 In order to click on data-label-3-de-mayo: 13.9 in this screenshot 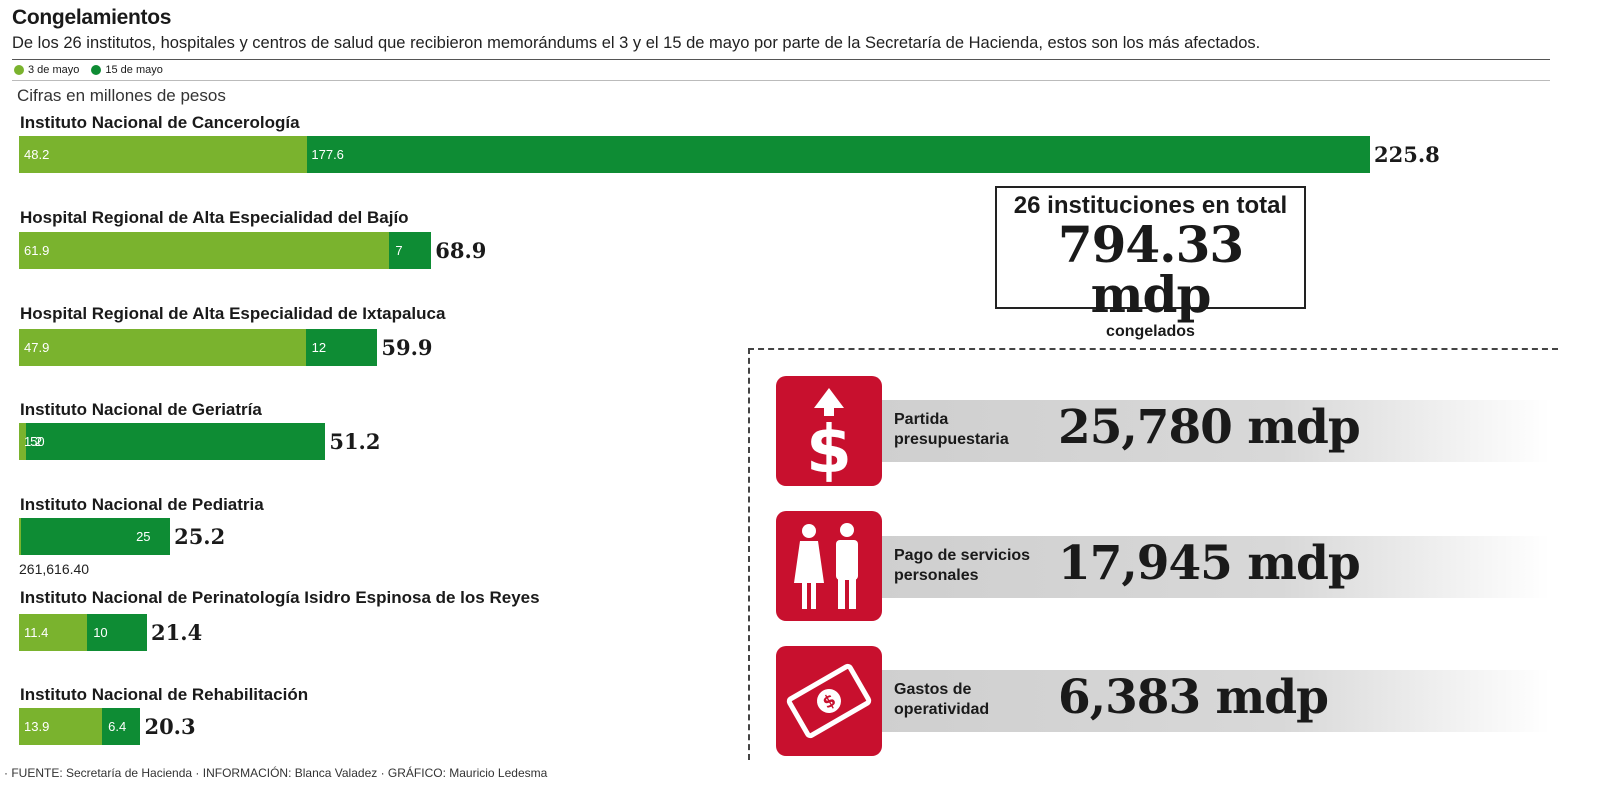, I will do `click(37, 726)`.